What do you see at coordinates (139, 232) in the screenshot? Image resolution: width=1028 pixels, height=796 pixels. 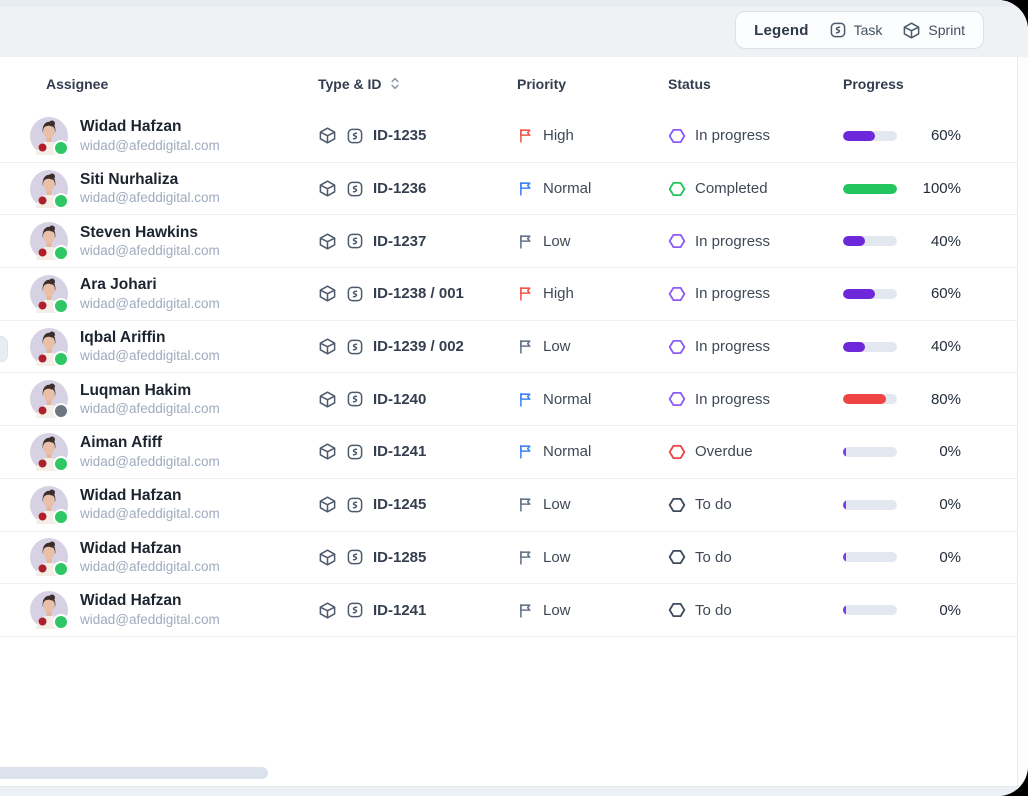 I see `assignee-name: Steven Hawkins` at bounding box center [139, 232].